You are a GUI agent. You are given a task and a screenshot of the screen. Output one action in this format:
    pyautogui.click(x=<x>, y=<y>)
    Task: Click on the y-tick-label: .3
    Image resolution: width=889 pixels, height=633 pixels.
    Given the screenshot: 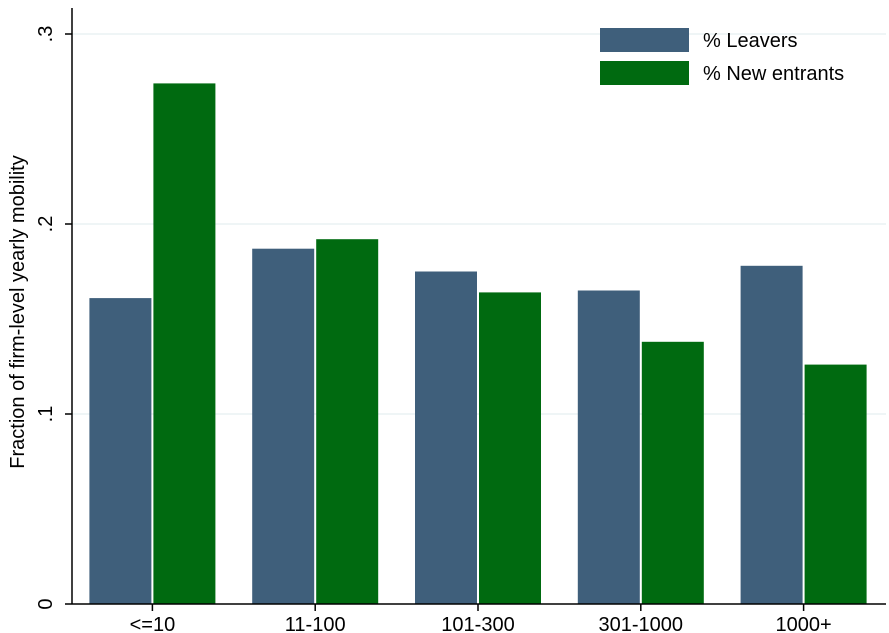 What is the action you would take?
    pyautogui.click(x=46, y=34)
    